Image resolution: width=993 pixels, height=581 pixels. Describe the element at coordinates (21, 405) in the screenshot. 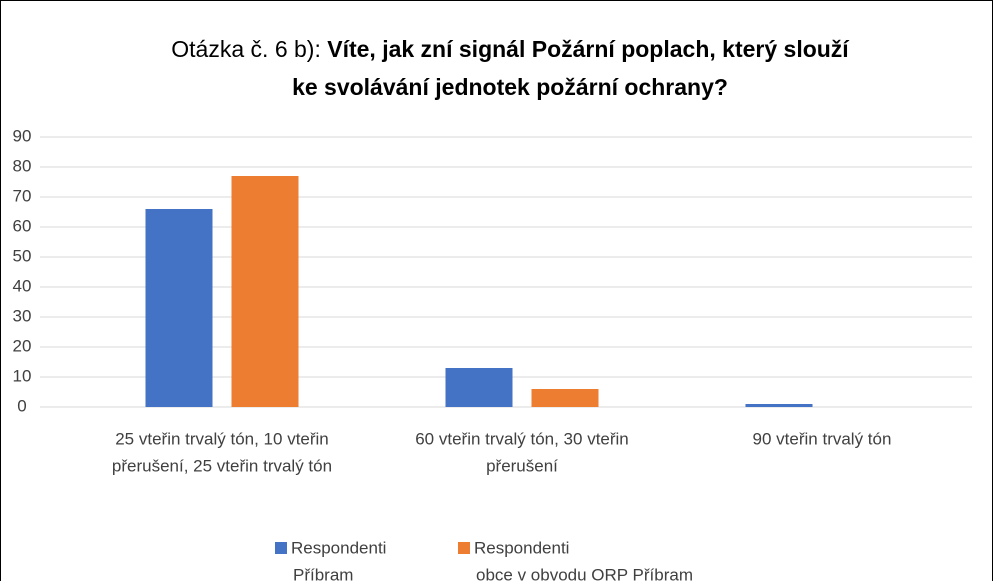

I see `y-tick-label: 0` at that location.